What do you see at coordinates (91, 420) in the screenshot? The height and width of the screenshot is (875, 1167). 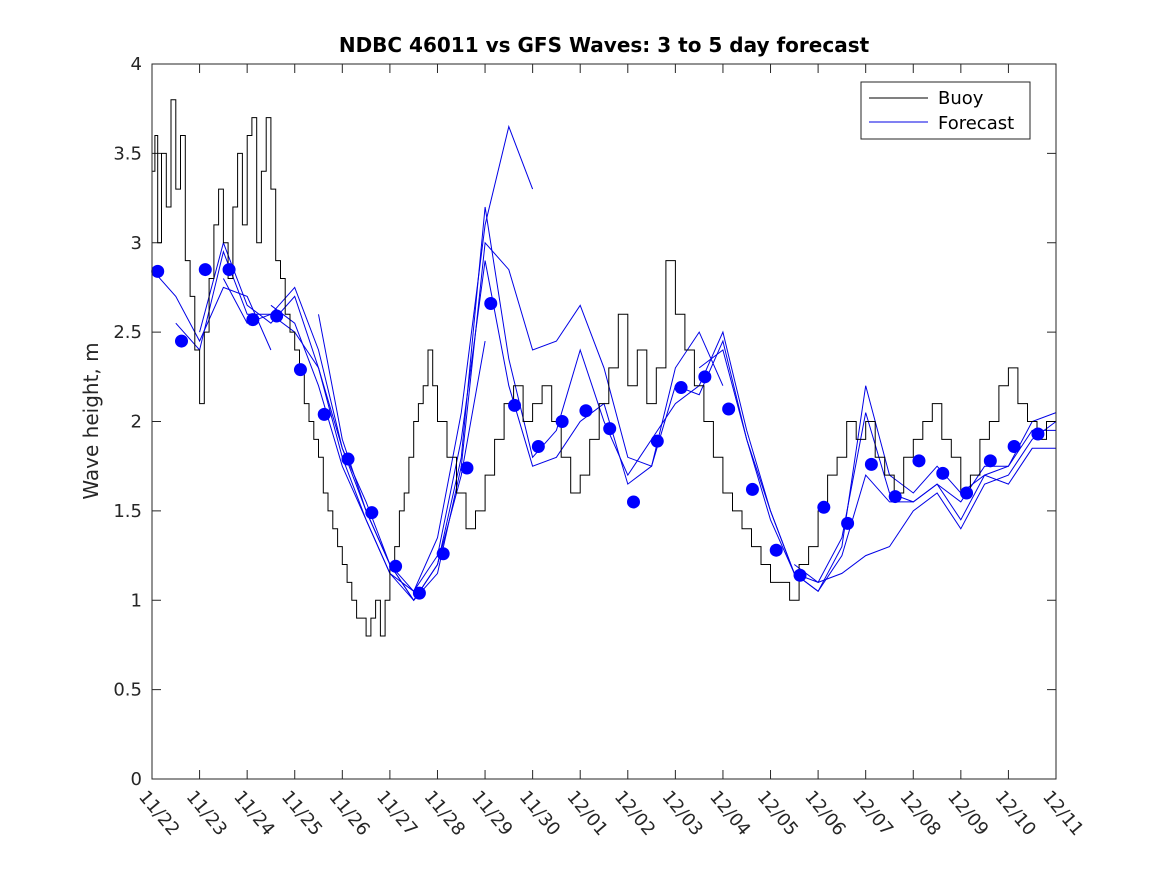 I see `y-axis-label: Wave height, m` at bounding box center [91, 420].